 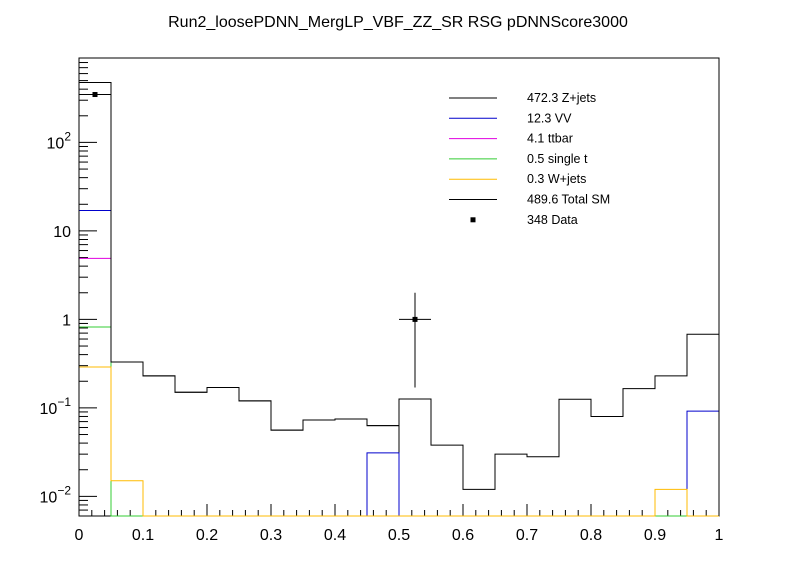 I want to click on y-tick-label: 1, so click(x=66, y=320).